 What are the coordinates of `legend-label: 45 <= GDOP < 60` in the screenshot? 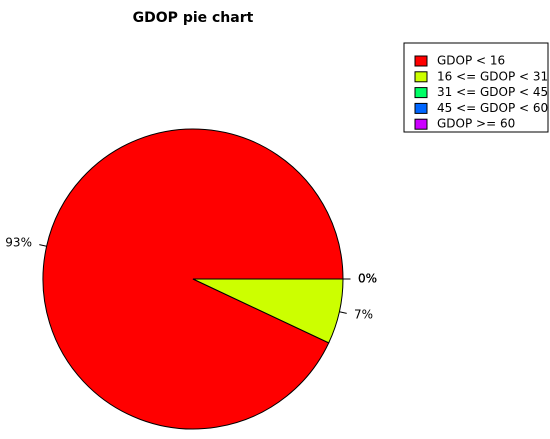 It's located at (492, 108).